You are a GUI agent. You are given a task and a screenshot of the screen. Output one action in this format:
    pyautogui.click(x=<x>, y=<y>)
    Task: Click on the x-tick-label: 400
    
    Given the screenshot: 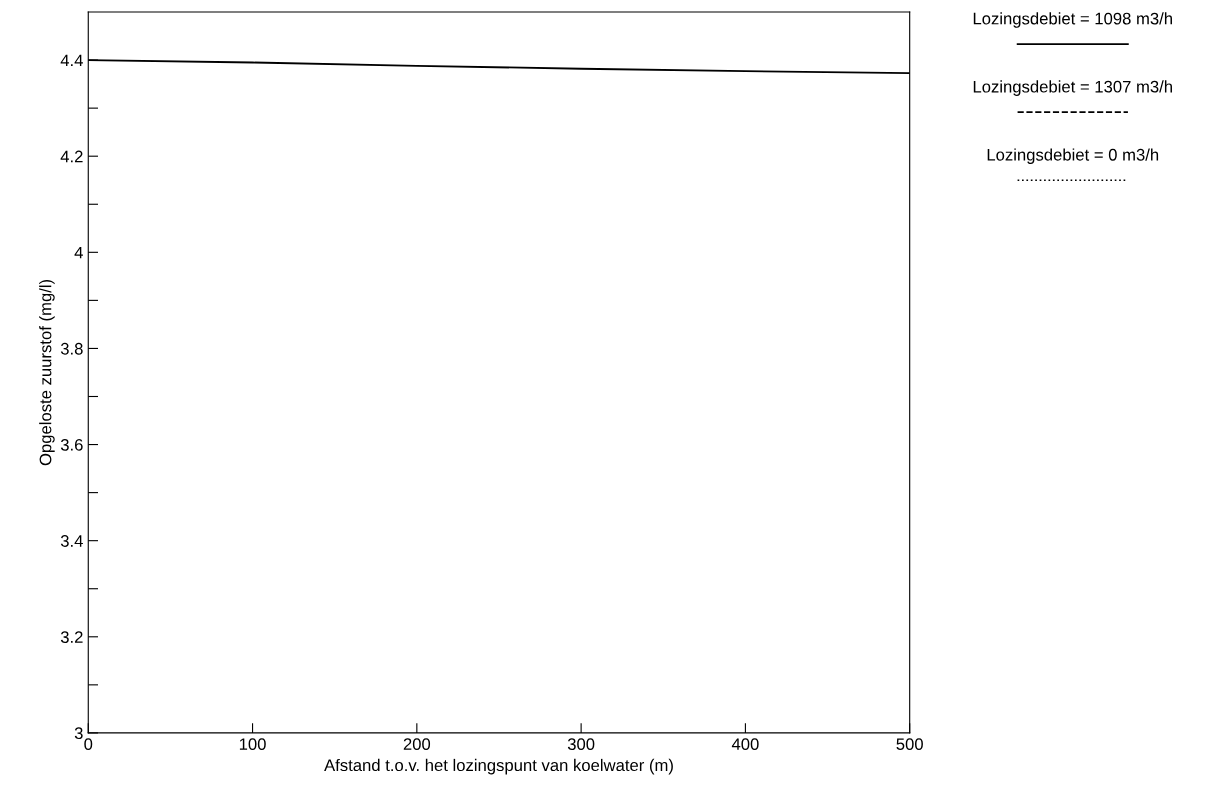 What is the action you would take?
    pyautogui.click(x=745, y=744)
    